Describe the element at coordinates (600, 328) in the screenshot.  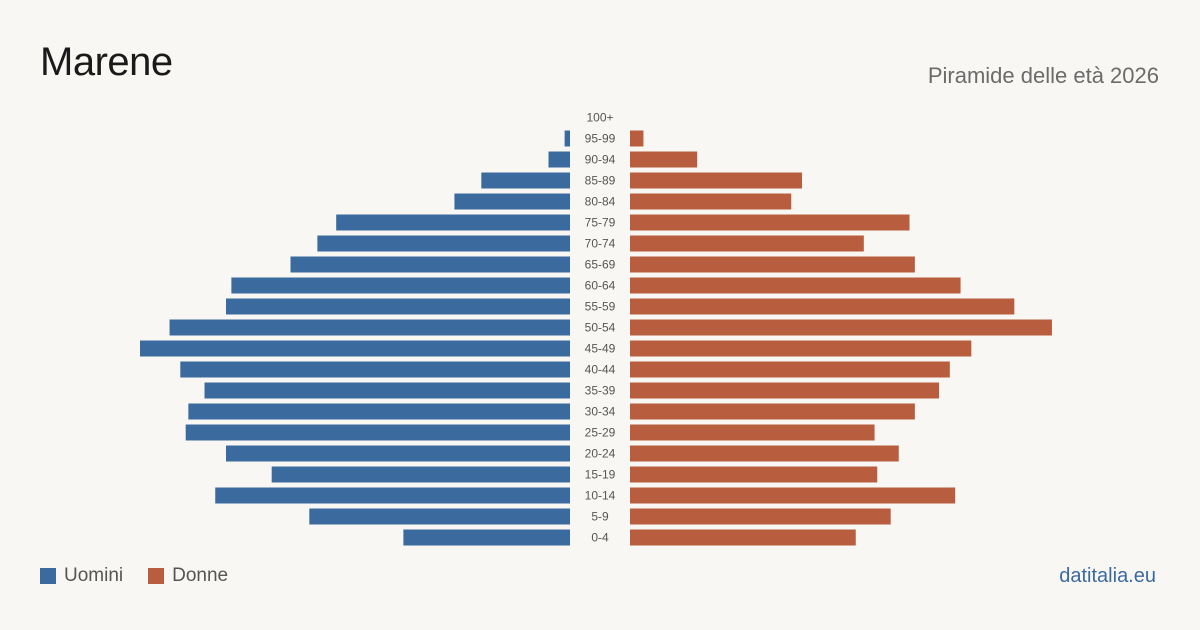
I see `age-label-50-54: 50-54` at that location.